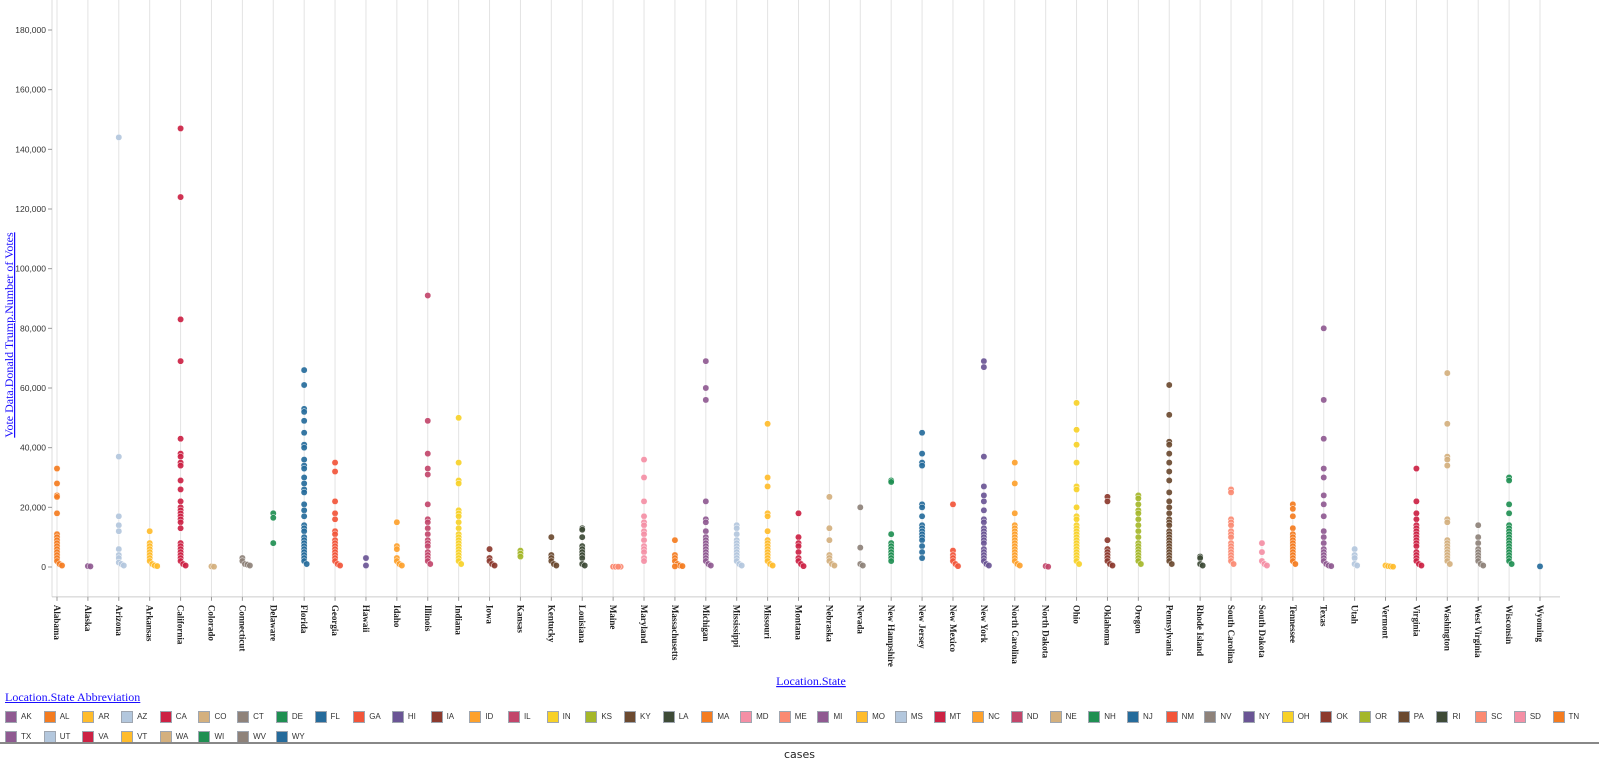  I want to click on legend-item-hi: HI, so click(411, 716).